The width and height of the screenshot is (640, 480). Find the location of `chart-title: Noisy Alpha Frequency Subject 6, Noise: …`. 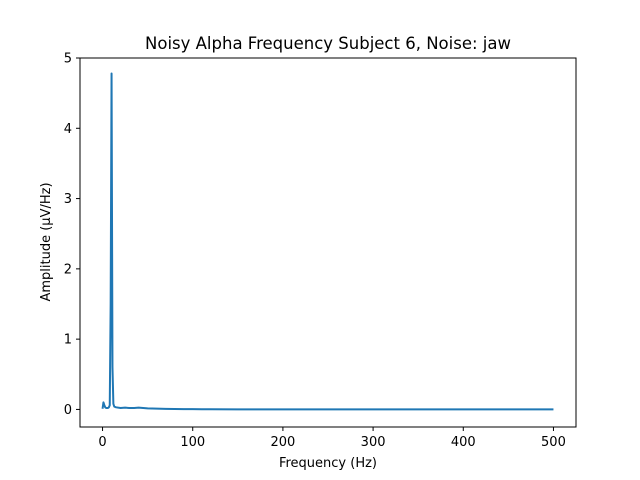

chart-title: Noisy Alpha Frequency Subject 6, Noise: … is located at coordinates (328, 43).